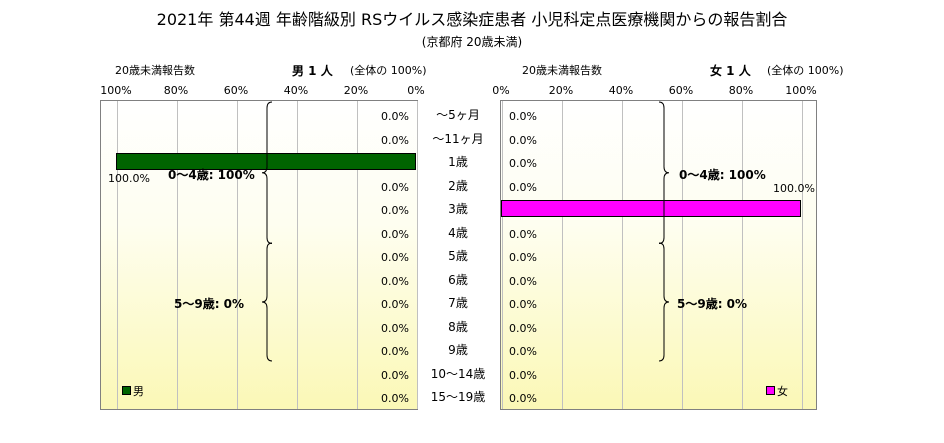 This screenshot has width=944, height=443. Describe the element at coordinates (138, 391) in the screenshot. I see `male-legend-label: 男` at that location.